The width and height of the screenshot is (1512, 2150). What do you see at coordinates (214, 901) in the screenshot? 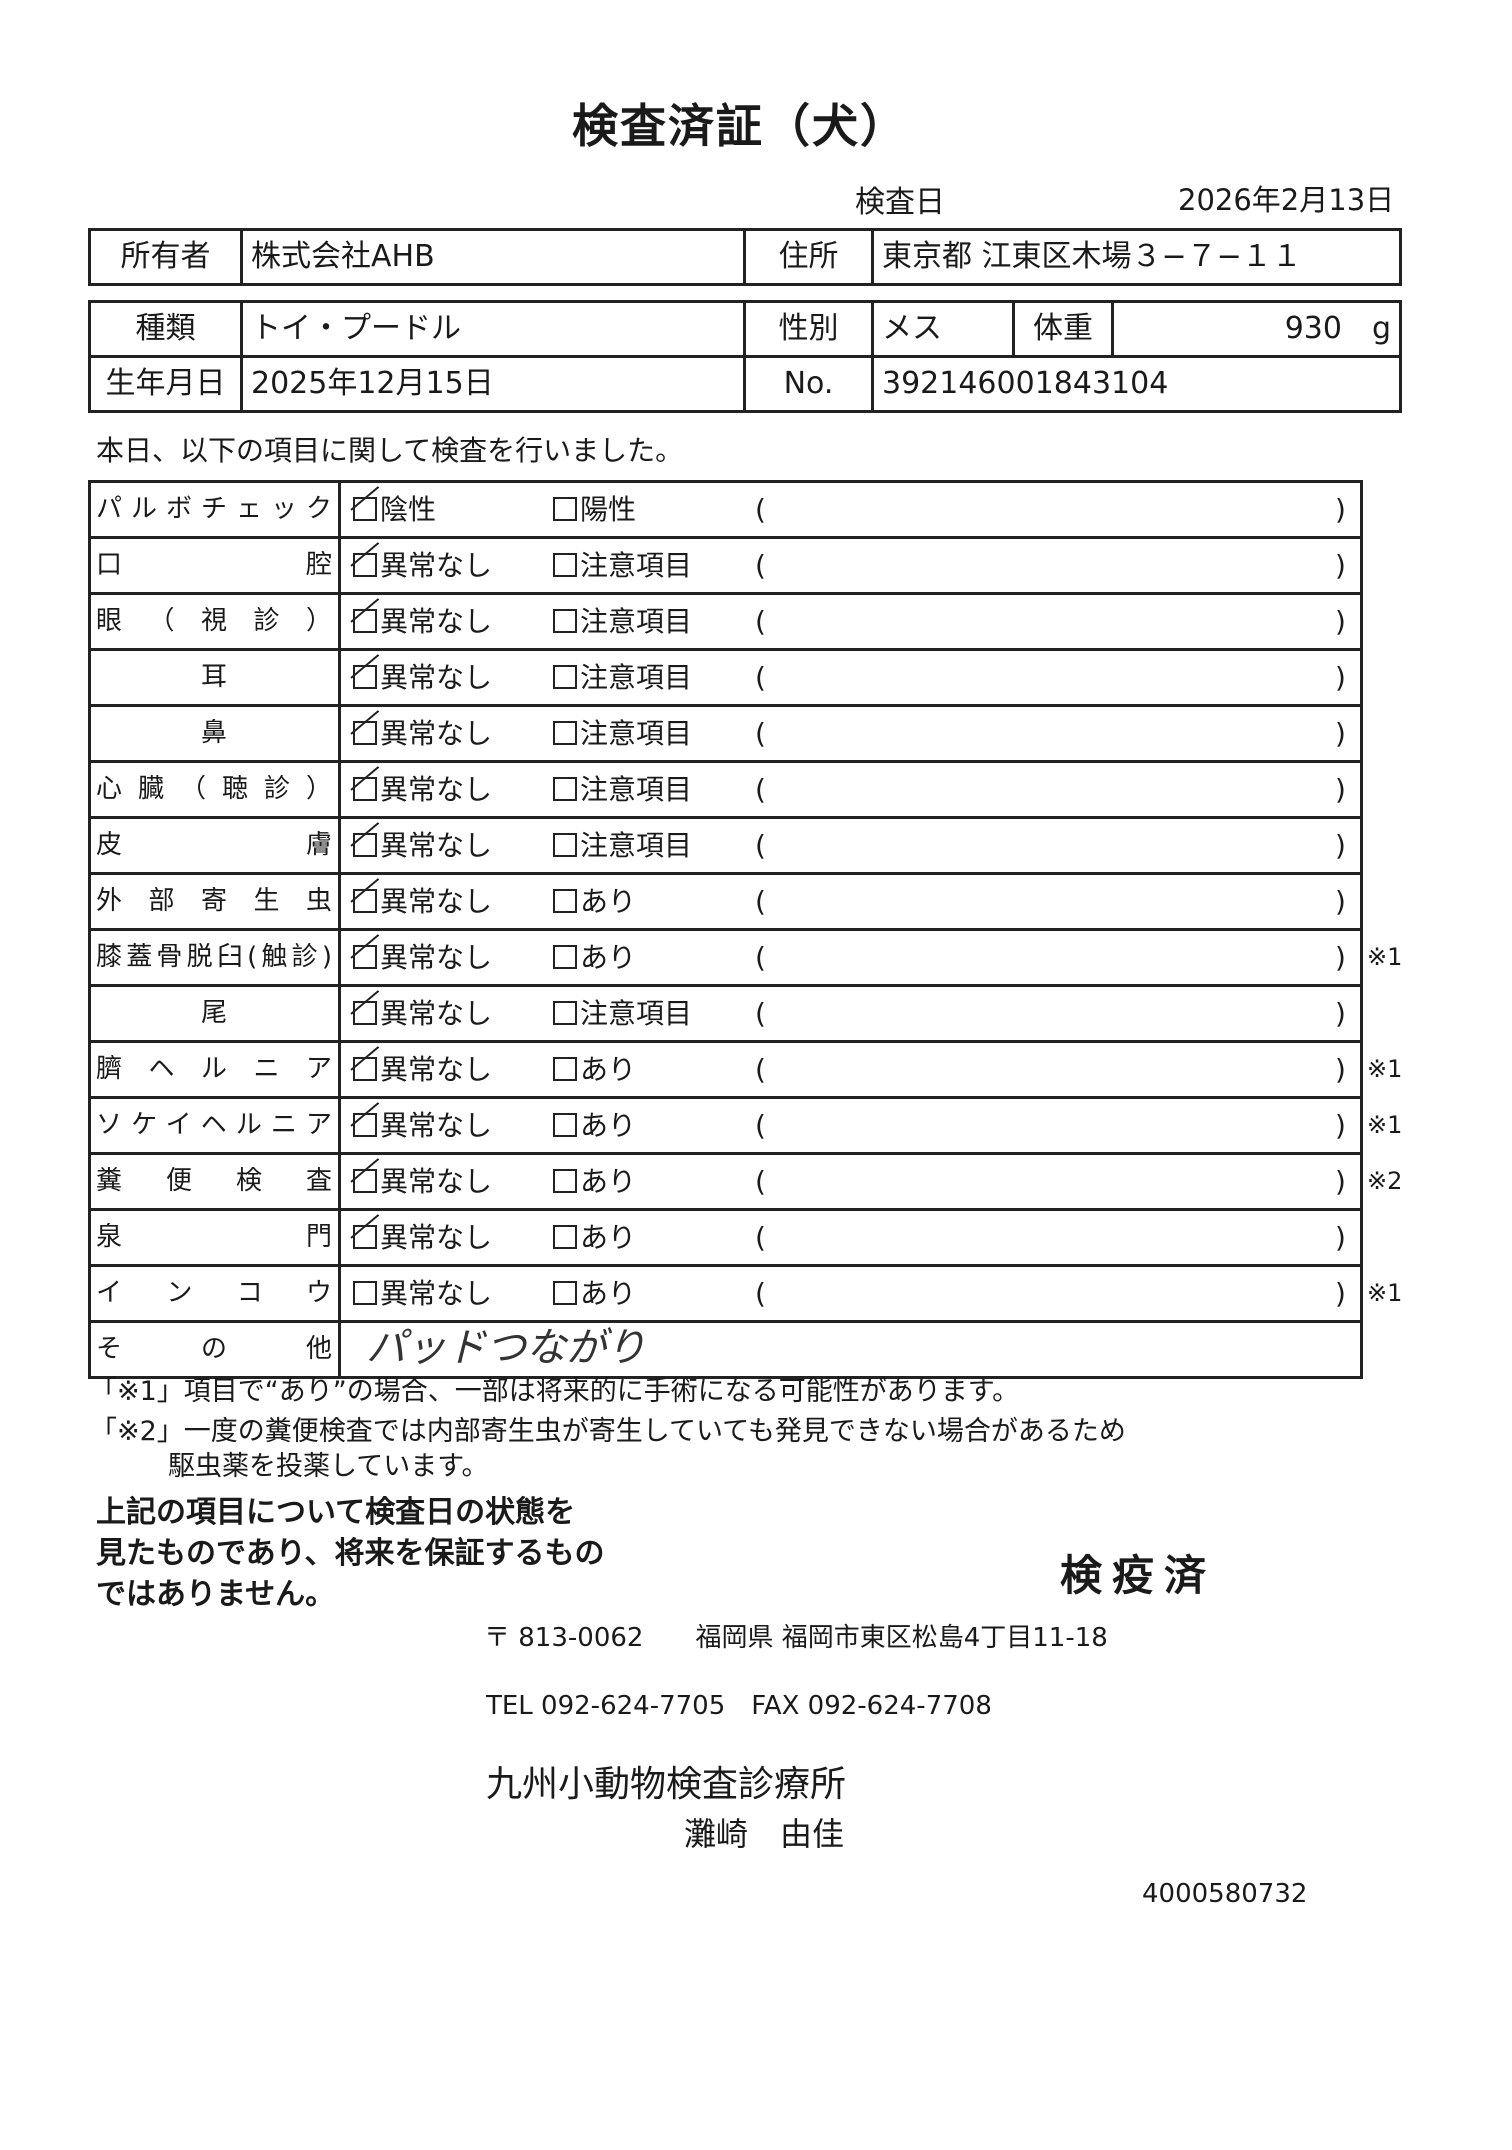
I see `check-label: 外部寄生虫` at bounding box center [214, 901].